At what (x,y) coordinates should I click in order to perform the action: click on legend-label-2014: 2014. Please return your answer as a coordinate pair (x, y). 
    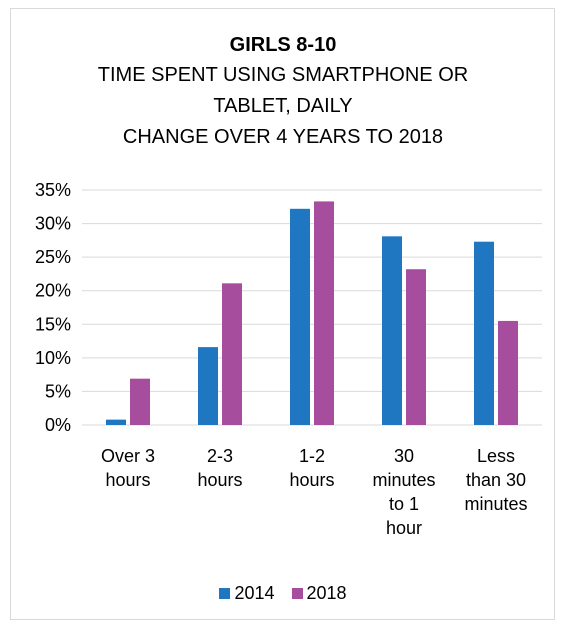
    Looking at the image, I should click on (254, 593).